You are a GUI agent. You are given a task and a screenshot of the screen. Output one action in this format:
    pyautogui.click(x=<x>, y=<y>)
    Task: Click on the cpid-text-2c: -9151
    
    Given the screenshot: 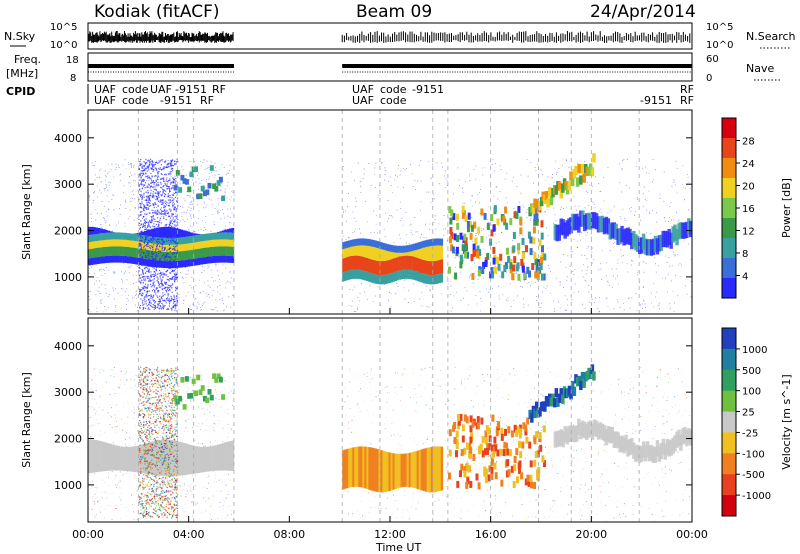 What is the action you would take?
    pyautogui.click(x=176, y=100)
    